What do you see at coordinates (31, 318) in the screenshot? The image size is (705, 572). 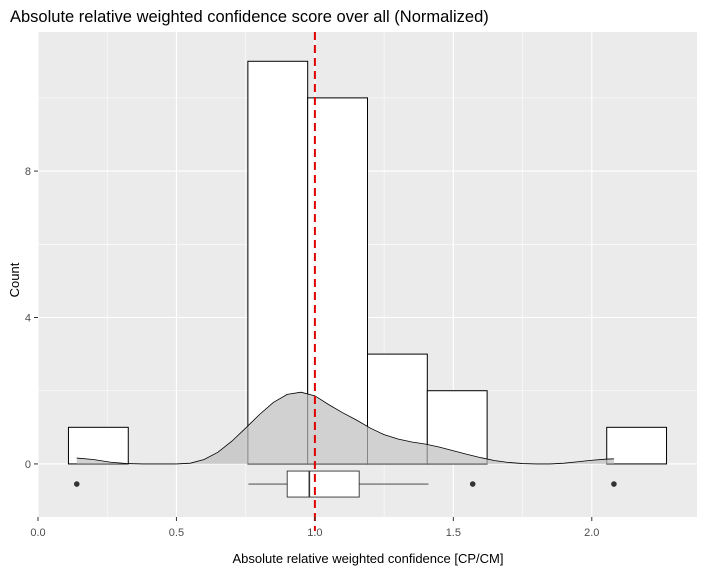 I see `y-axis: 0 4 8` at bounding box center [31, 318].